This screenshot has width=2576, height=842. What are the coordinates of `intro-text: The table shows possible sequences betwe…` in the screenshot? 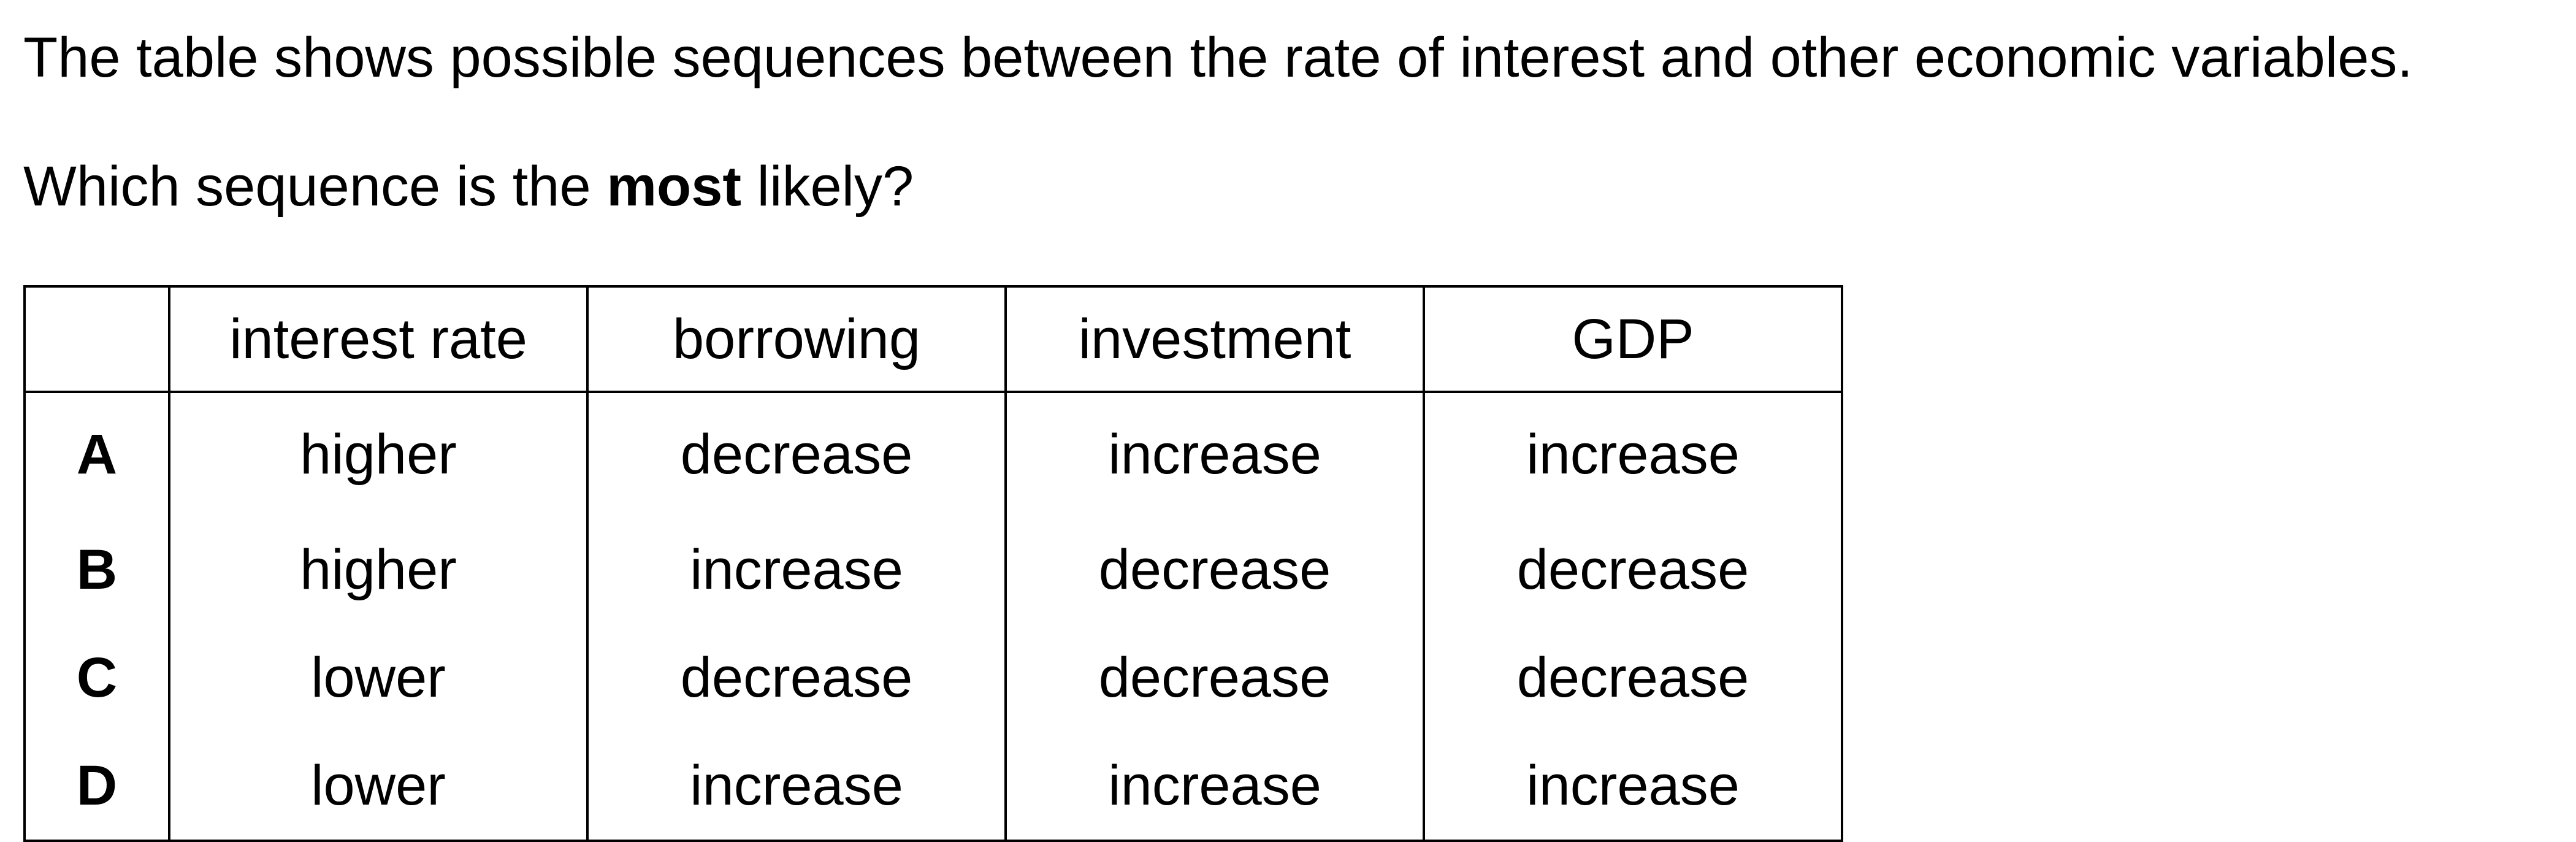 It's located at (1218, 57).